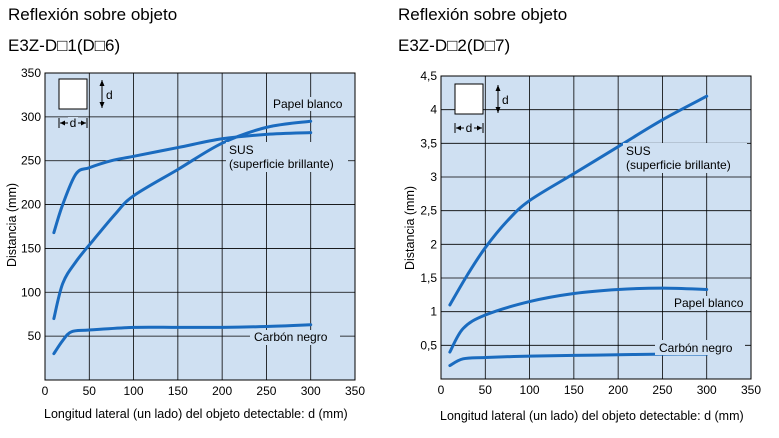 The width and height of the screenshot is (779, 438). Describe the element at coordinates (458, 128) in the screenshot. I see `chart-right-dim-arrow-left` at that location.